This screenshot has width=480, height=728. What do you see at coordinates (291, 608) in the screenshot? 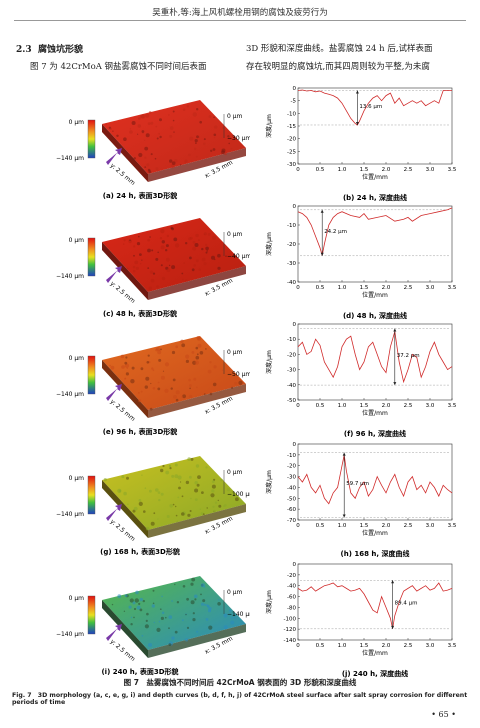
I see `y-tick-label: -80` at bounding box center [291, 608].